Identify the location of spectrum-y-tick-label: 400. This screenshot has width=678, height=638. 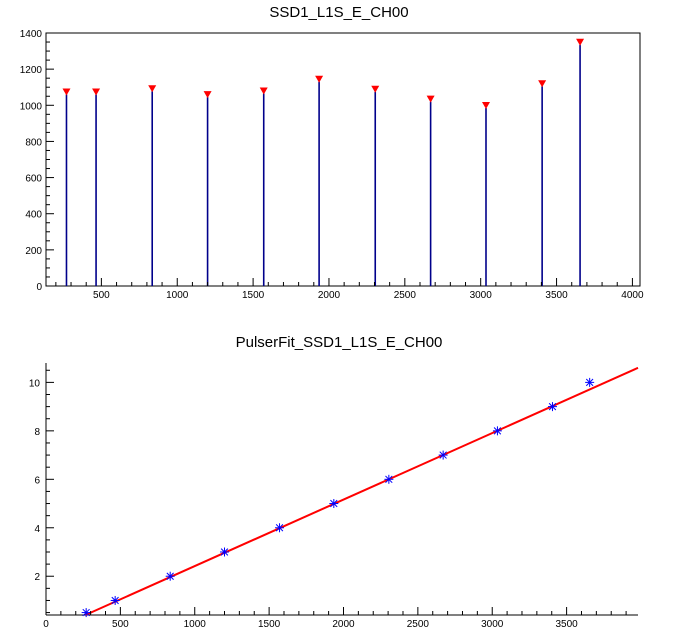
(33, 215).